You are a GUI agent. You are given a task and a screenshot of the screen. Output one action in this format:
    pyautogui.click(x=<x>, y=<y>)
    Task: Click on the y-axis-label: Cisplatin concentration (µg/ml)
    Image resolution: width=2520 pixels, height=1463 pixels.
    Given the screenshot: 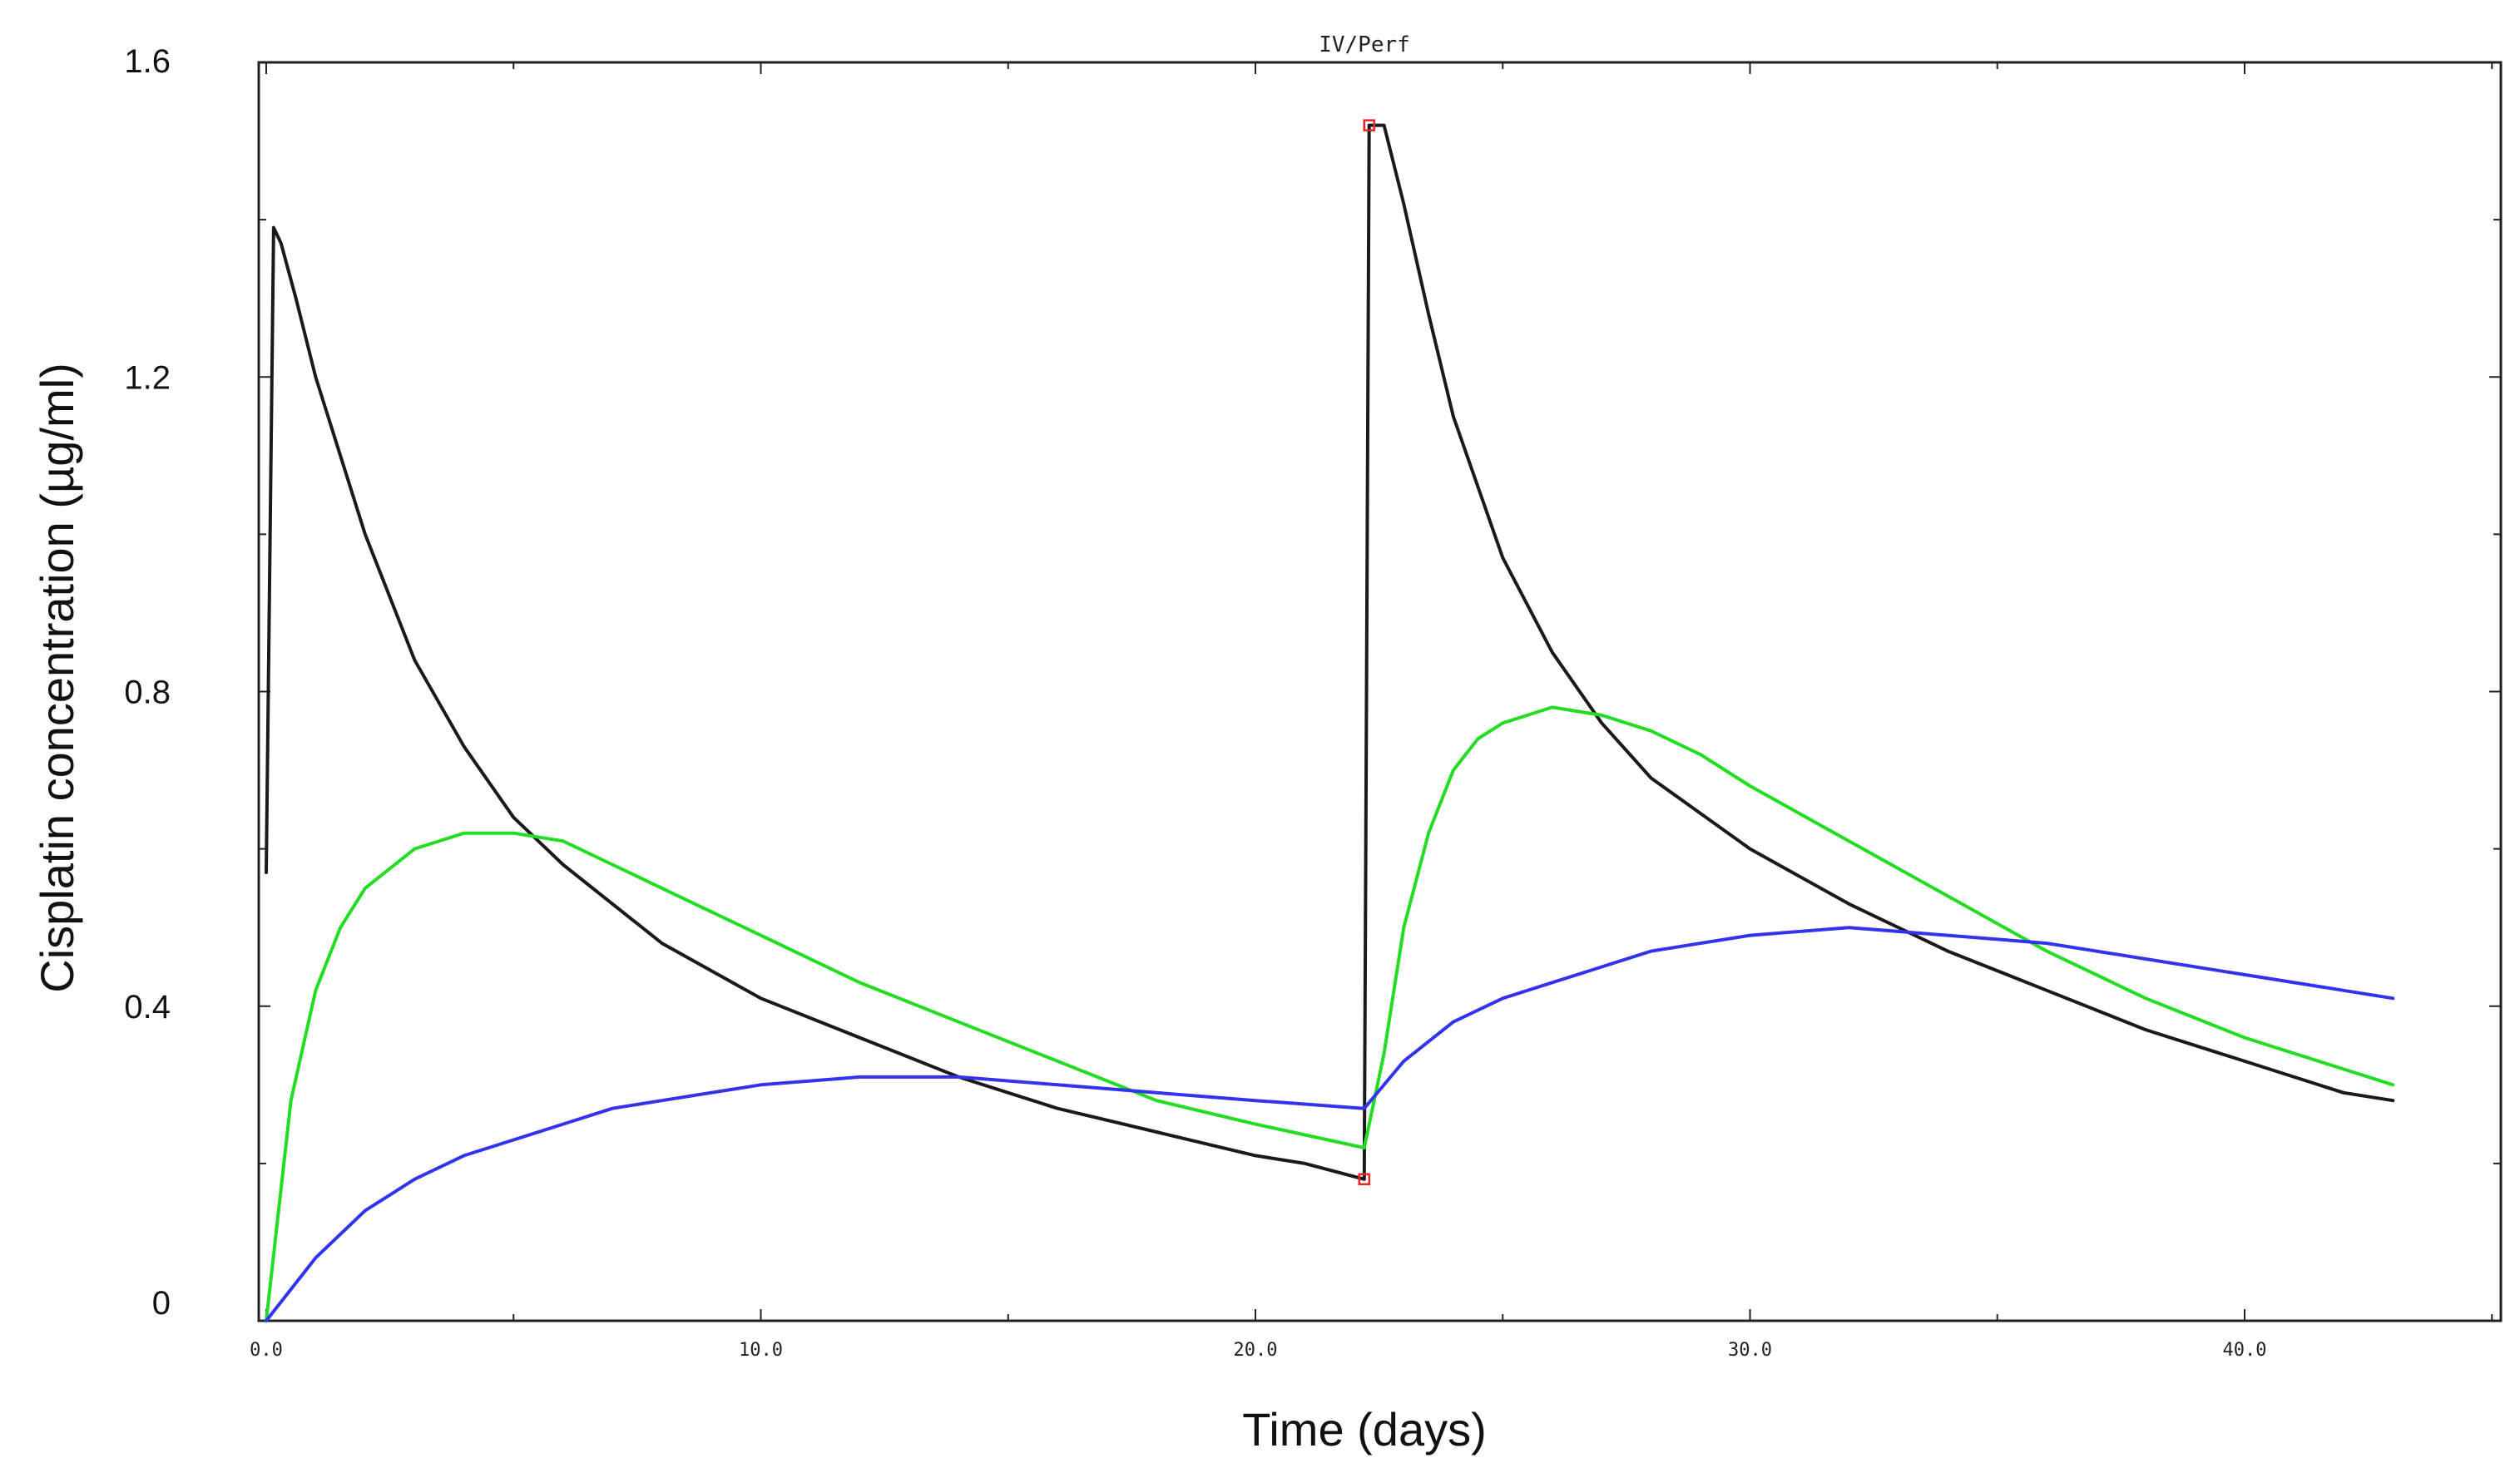 What is the action you would take?
    pyautogui.click(x=57, y=677)
    